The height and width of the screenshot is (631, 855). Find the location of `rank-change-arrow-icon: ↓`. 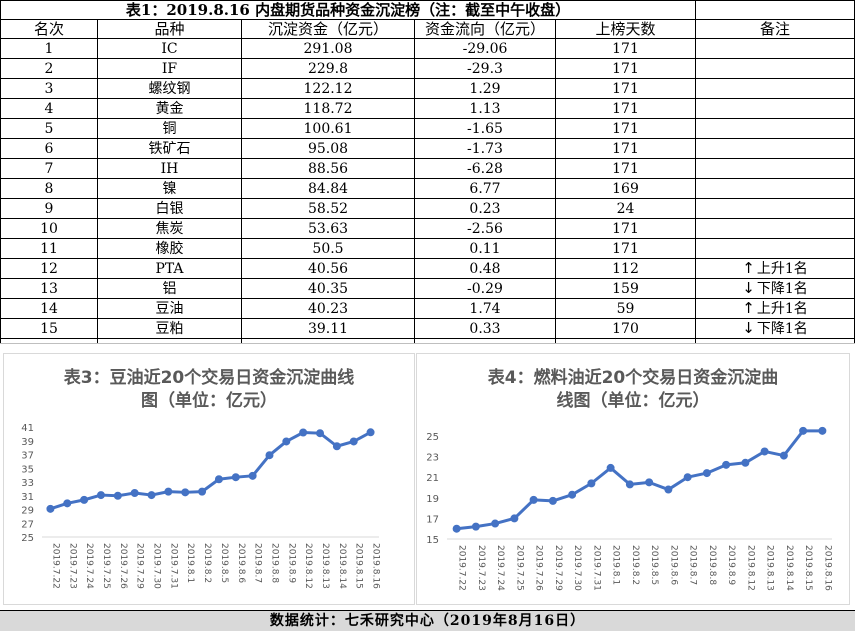

rank-change-arrow-icon: ↓ is located at coordinates (748, 328).